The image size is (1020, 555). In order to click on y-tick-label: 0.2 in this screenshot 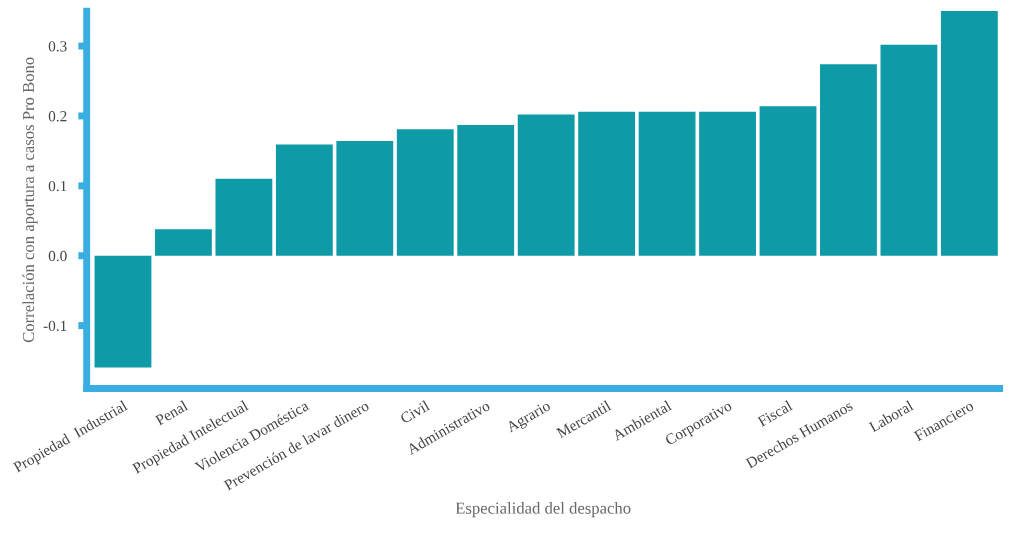, I will do `click(57, 116)`.